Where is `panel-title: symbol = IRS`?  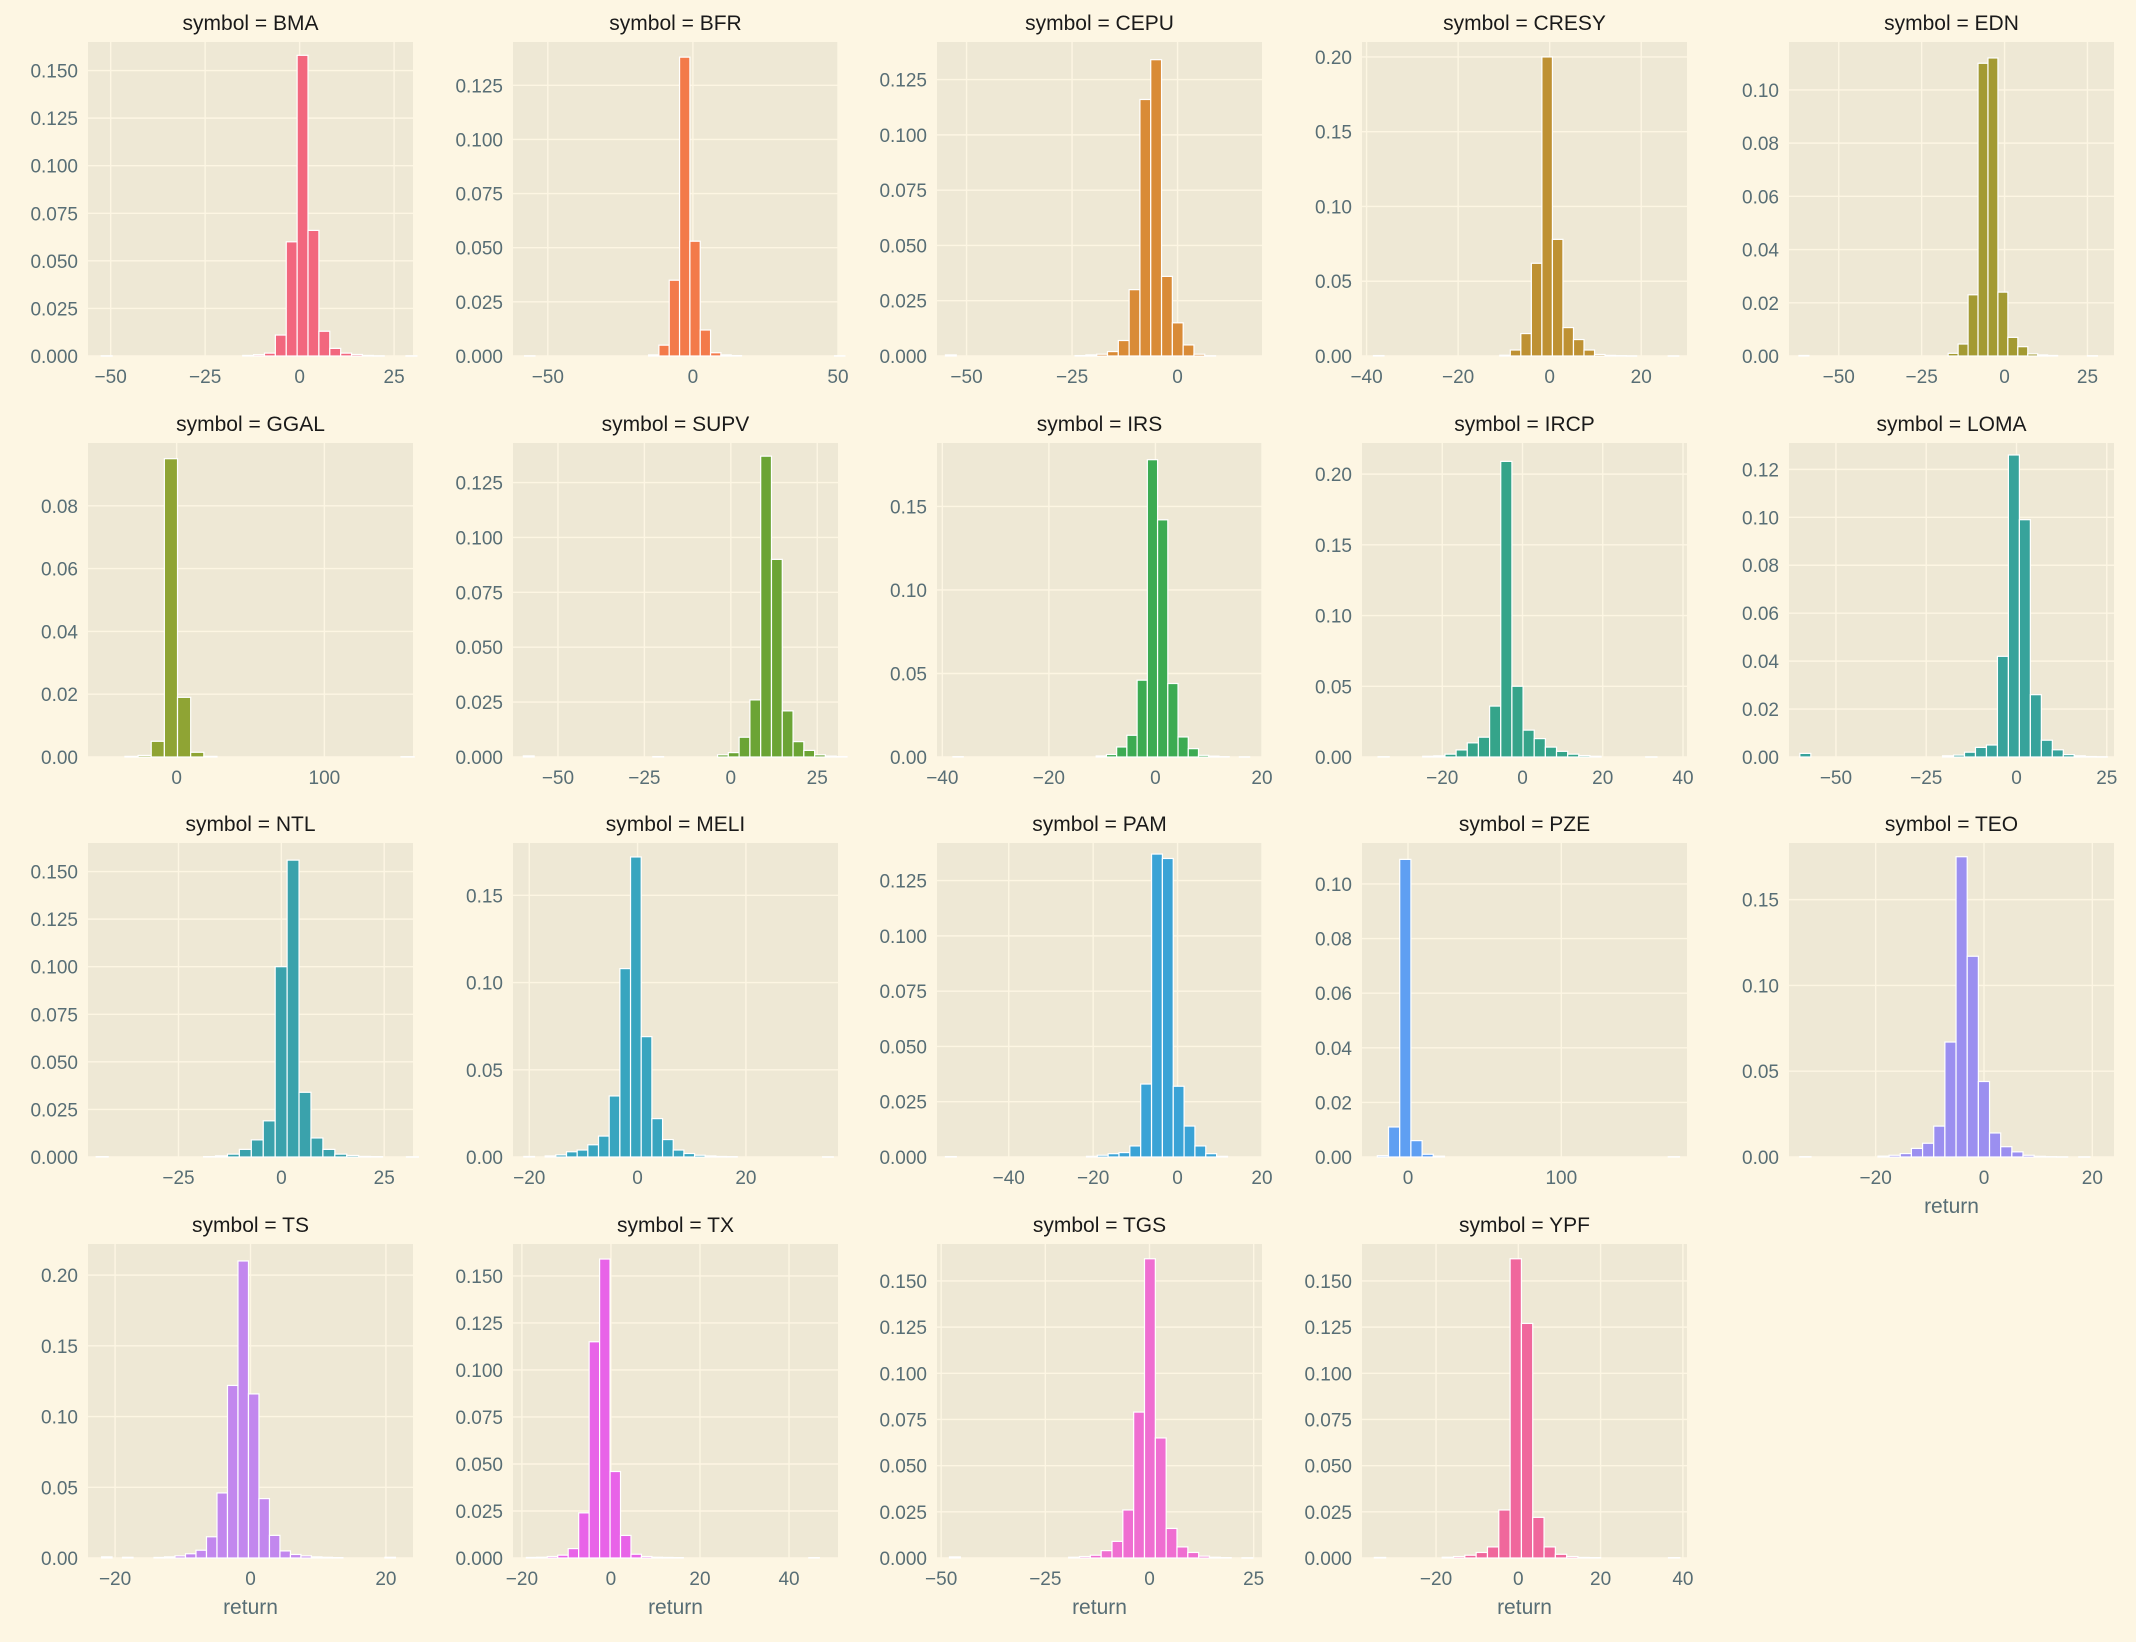 panel-title: symbol = IRS is located at coordinates (1099, 424).